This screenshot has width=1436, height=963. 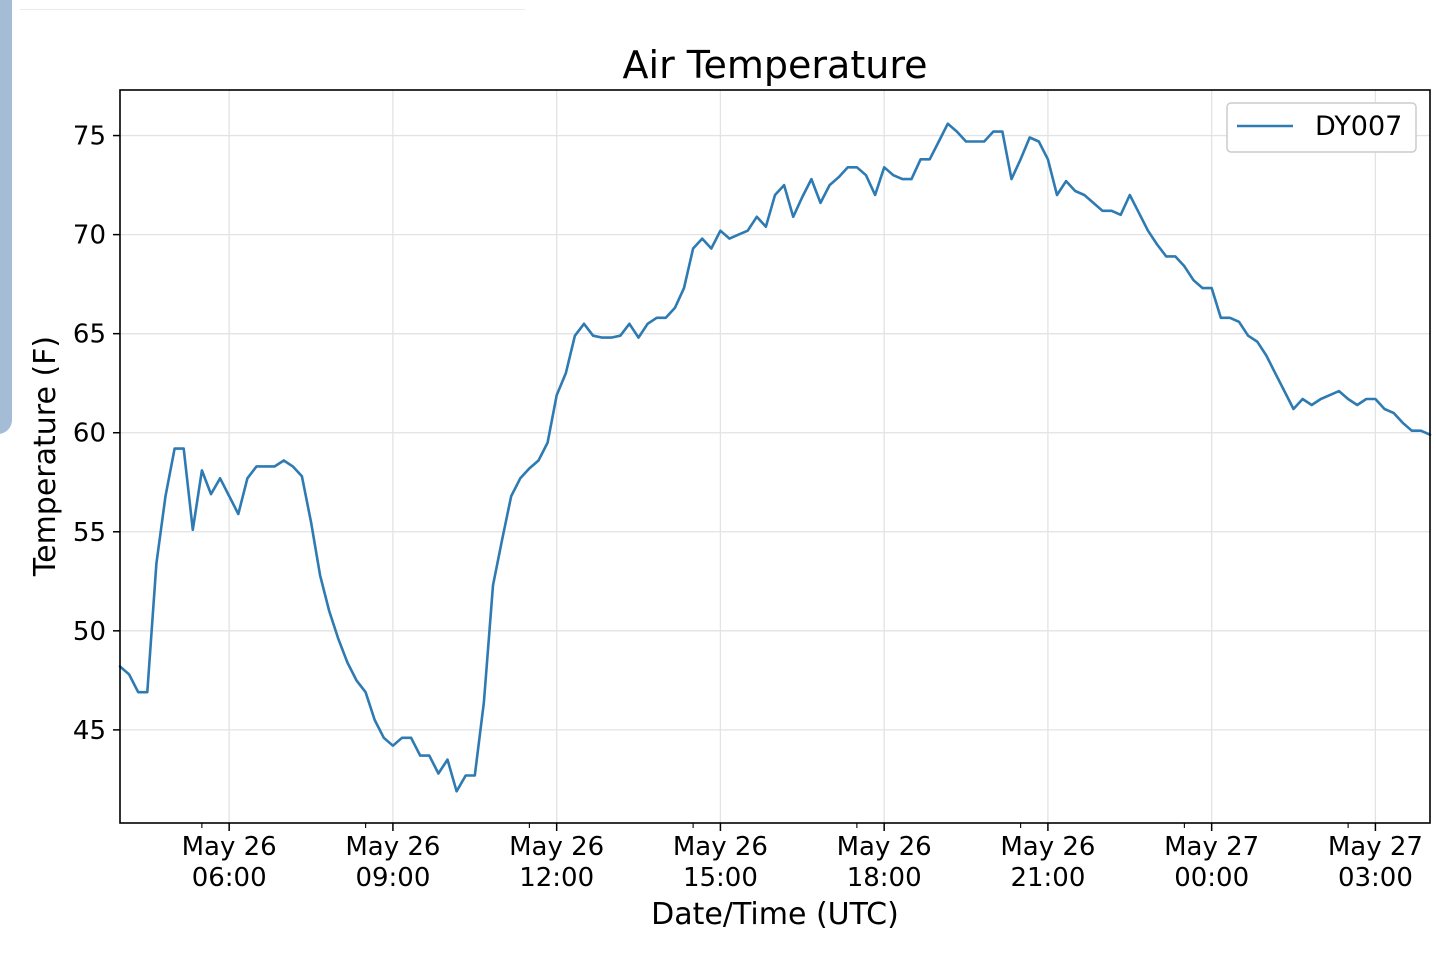 I want to click on x-tick-label-time: 09:00, so click(x=392, y=878).